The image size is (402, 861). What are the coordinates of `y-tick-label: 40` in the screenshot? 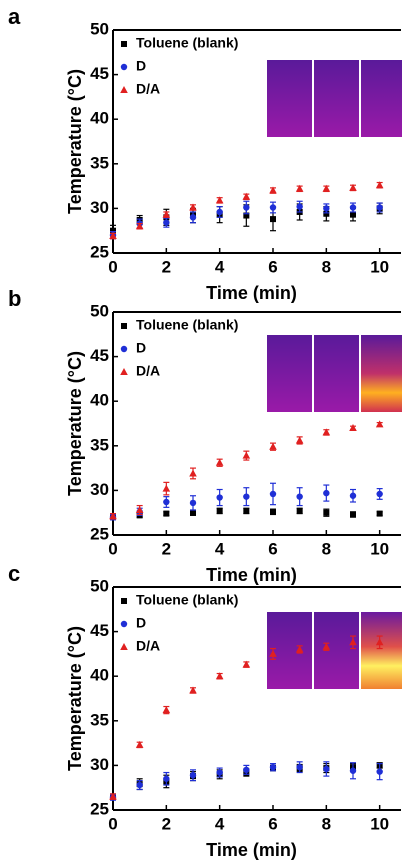 It's located at (99, 675).